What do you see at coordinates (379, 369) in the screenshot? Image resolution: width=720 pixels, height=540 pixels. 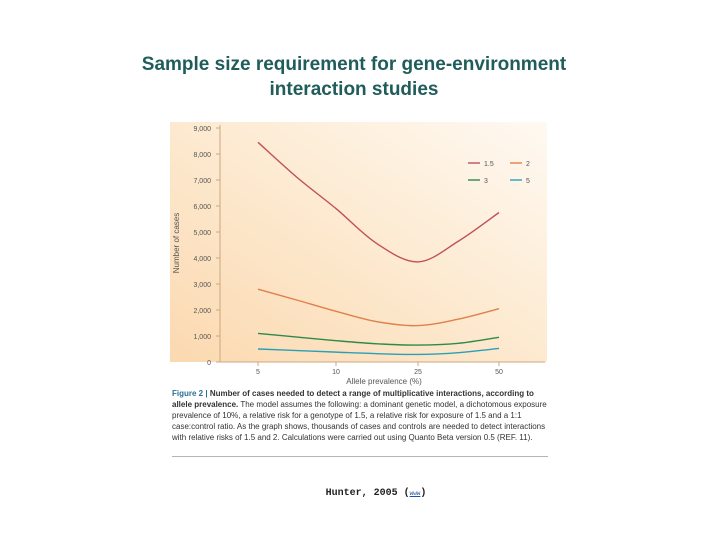 I see `x-ticks: 5 10 25 50` at bounding box center [379, 369].